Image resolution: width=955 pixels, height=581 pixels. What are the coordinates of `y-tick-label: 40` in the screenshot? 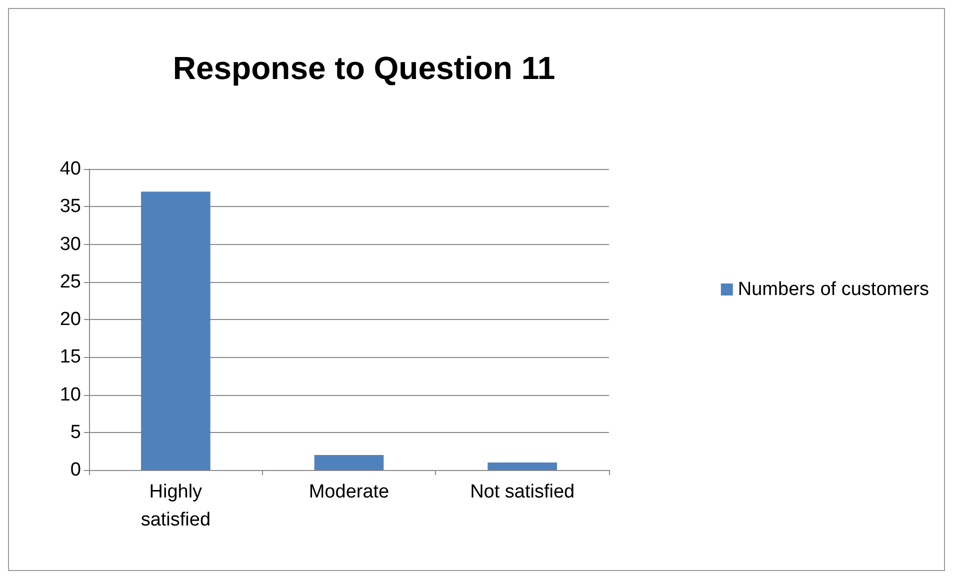 It's located at (70, 169).